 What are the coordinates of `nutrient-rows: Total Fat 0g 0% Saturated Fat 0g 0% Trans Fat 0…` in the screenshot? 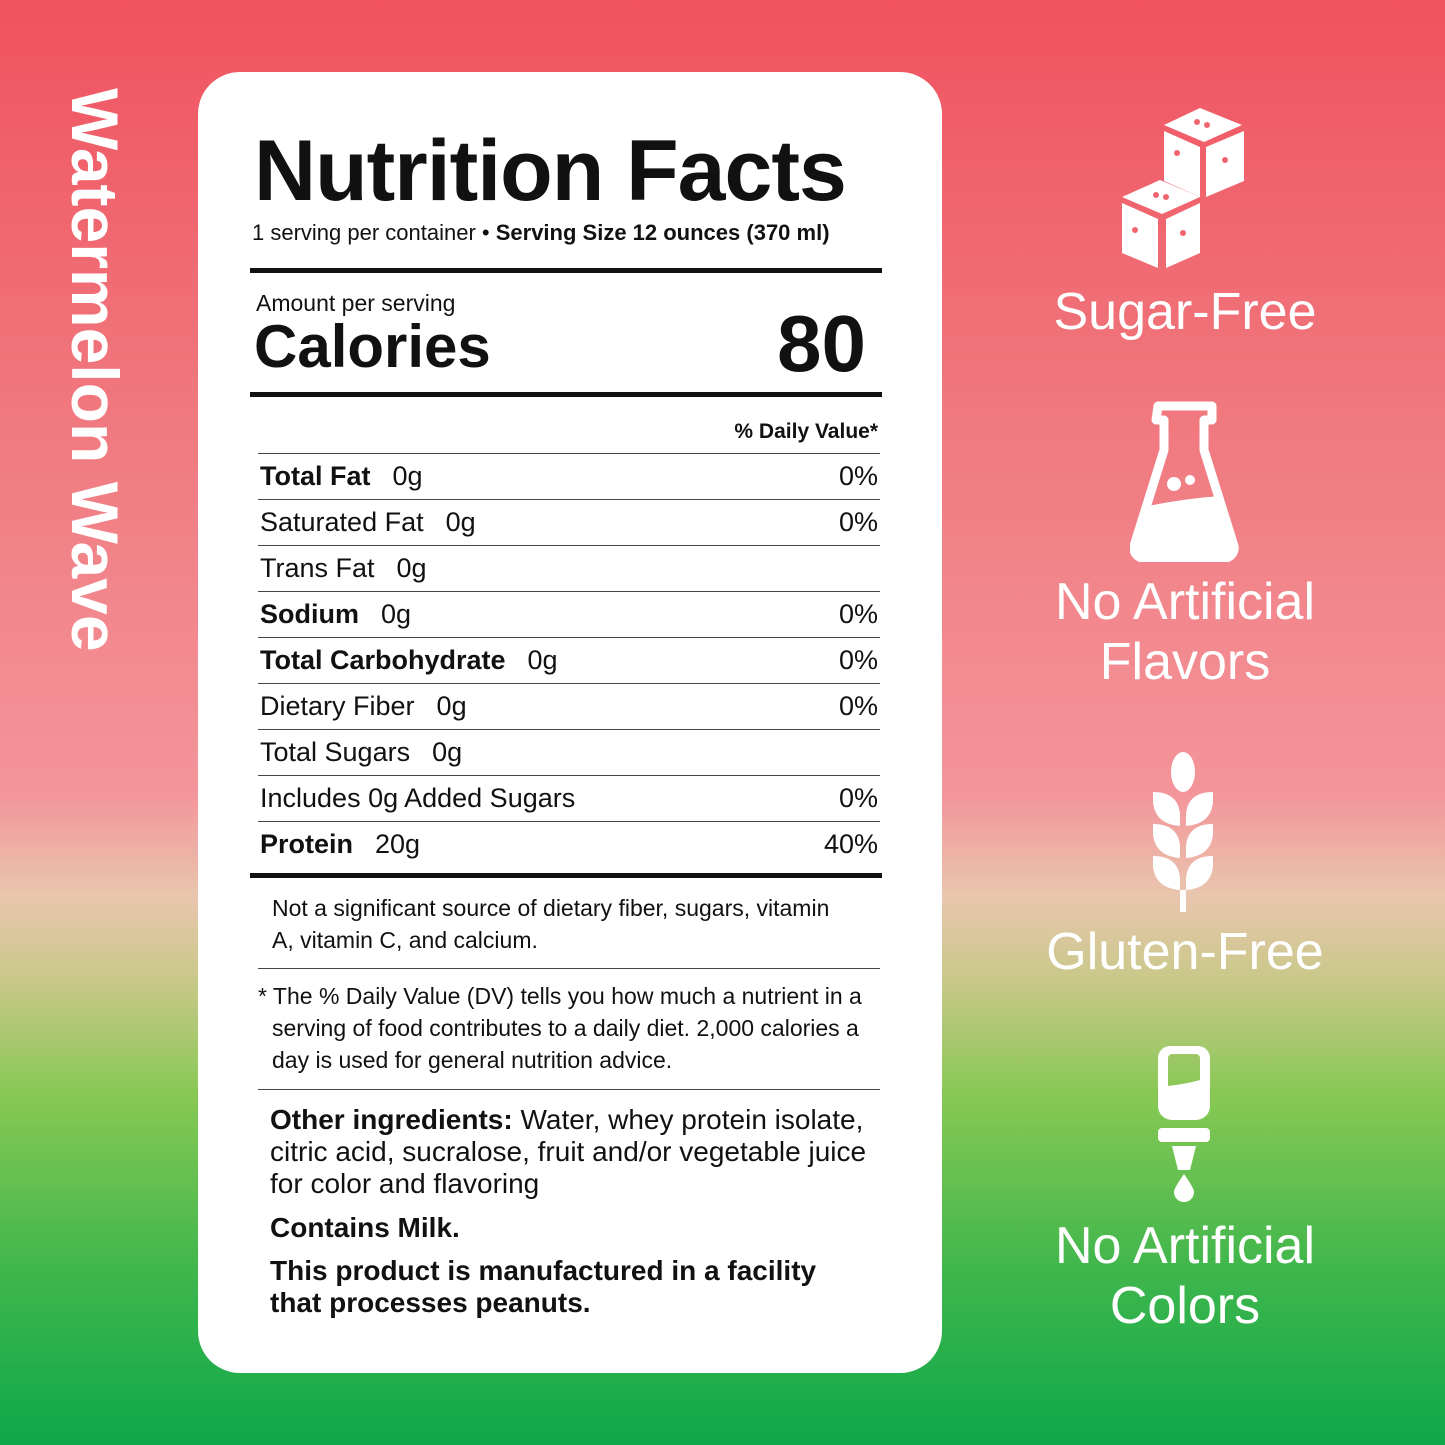 It's located at (569, 660).